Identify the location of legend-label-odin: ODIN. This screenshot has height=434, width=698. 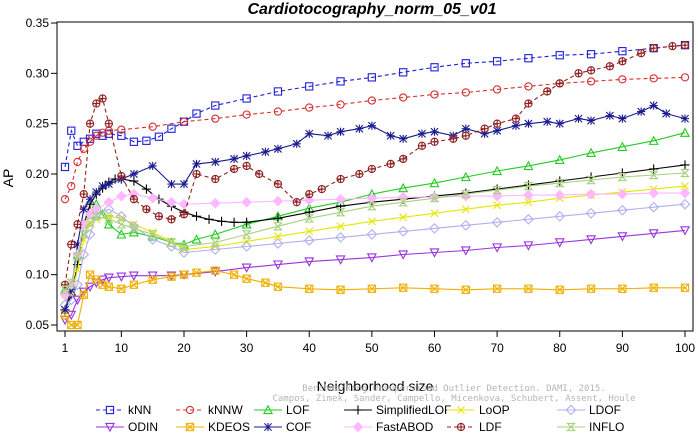
(143, 427).